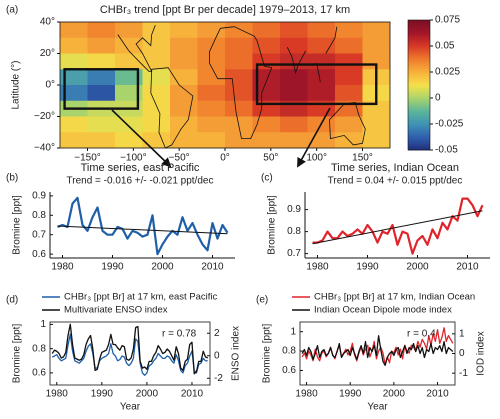 The height and width of the screenshot is (419, 500). I want to click on y2-tick-label: 2, so click(217, 333).